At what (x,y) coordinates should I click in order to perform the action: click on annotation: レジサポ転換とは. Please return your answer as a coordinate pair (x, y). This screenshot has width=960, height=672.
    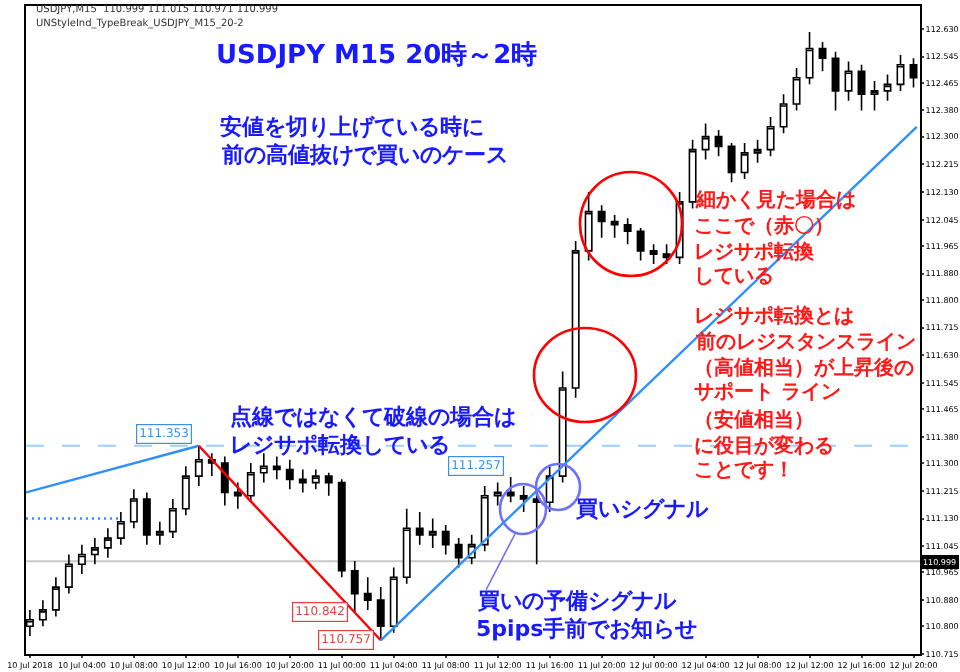
    Looking at the image, I should click on (774, 316).